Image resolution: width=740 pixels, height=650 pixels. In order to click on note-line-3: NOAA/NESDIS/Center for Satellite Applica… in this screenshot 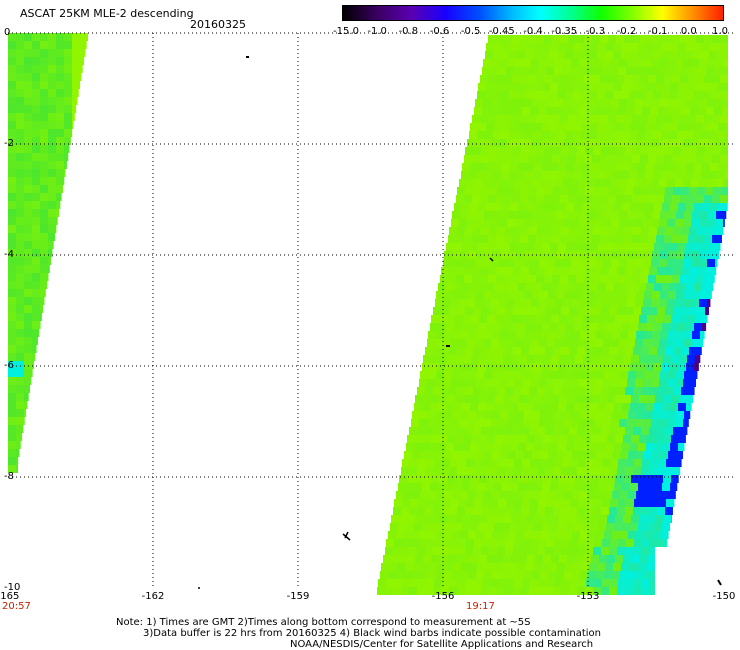, I will do `click(442, 644)`.